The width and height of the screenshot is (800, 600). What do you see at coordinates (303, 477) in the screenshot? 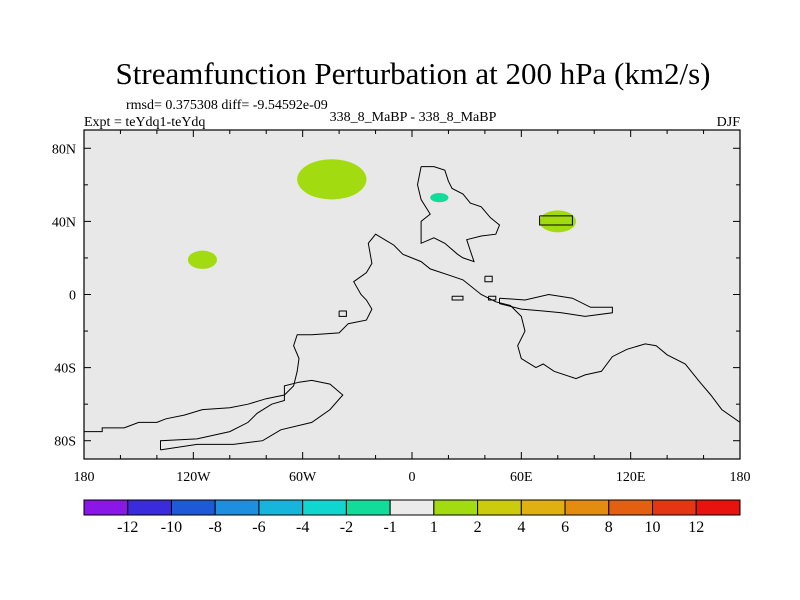
I see `x-tick-label: 60W` at bounding box center [303, 477].